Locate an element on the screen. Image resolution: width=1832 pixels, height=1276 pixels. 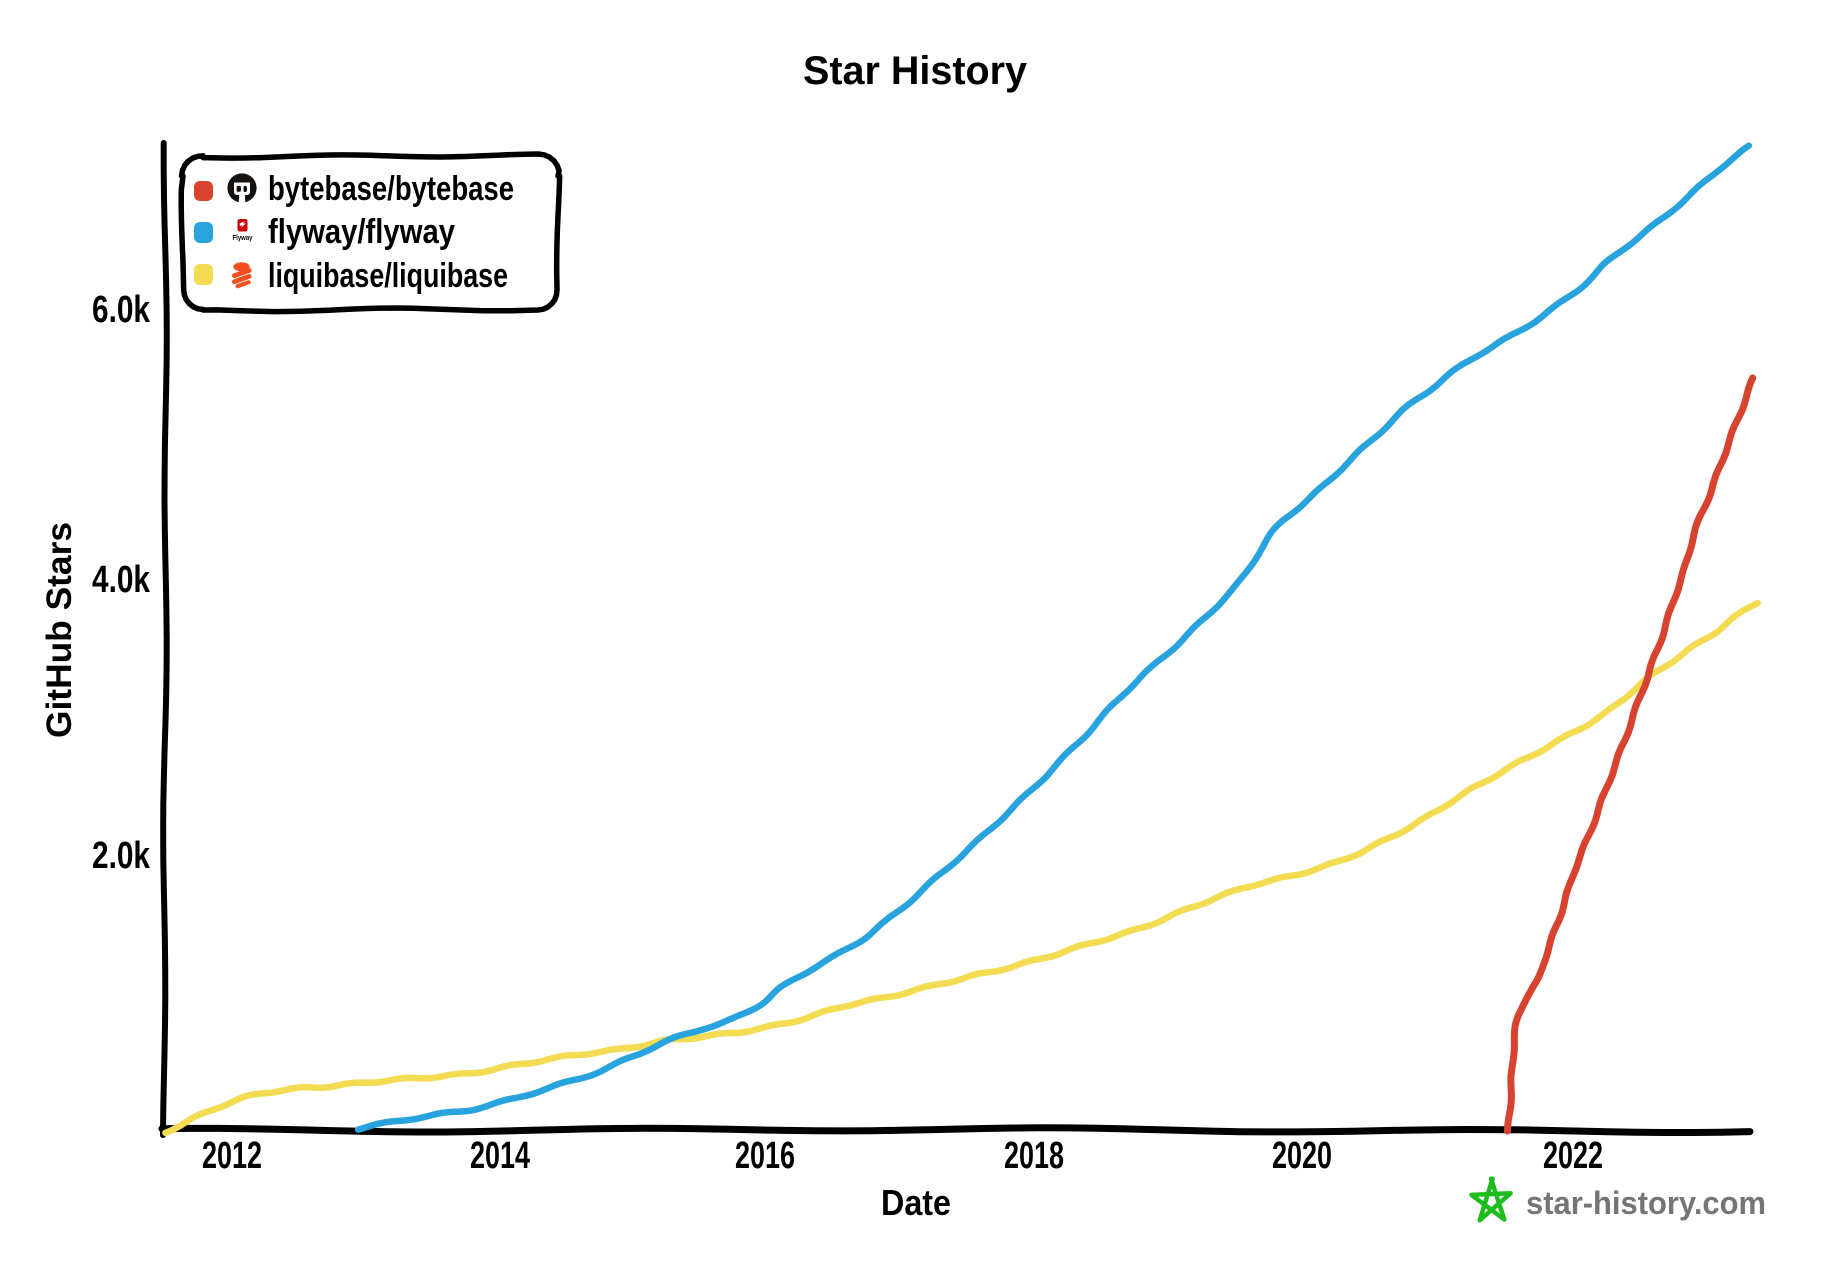
svg-text: 4.0k is located at coordinates (121, 580).